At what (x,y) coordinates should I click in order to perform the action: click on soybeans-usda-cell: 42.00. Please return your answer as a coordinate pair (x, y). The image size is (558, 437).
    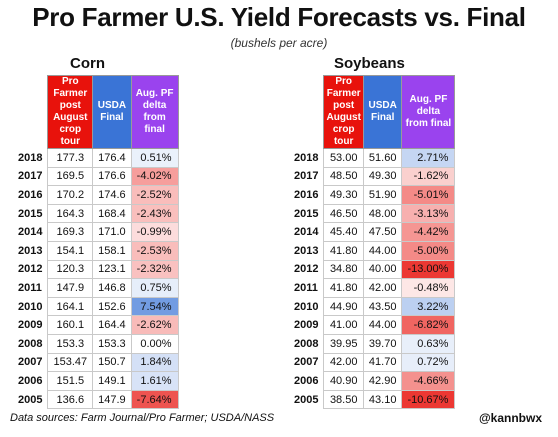
    Looking at the image, I should click on (382, 288).